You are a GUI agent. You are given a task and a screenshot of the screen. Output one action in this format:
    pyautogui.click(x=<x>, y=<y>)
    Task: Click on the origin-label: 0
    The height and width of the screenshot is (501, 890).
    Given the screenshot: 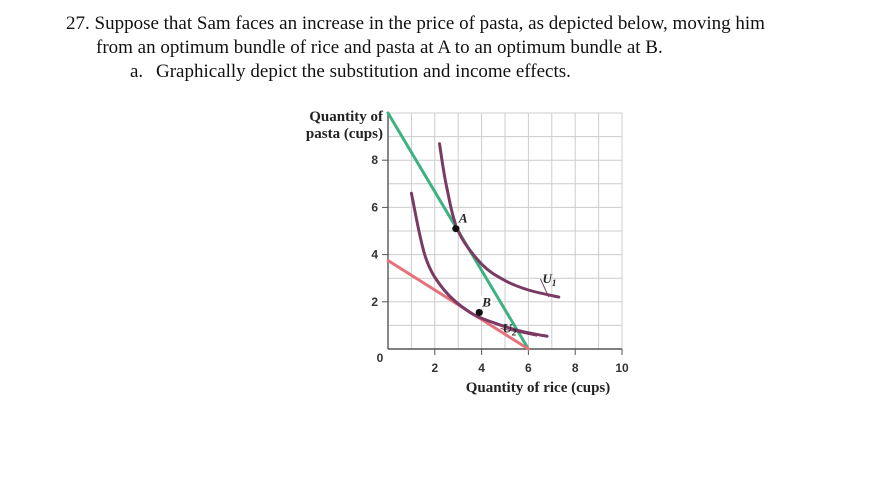 What is the action you would take?
    pyautogui.click(x=380, y=358)
    